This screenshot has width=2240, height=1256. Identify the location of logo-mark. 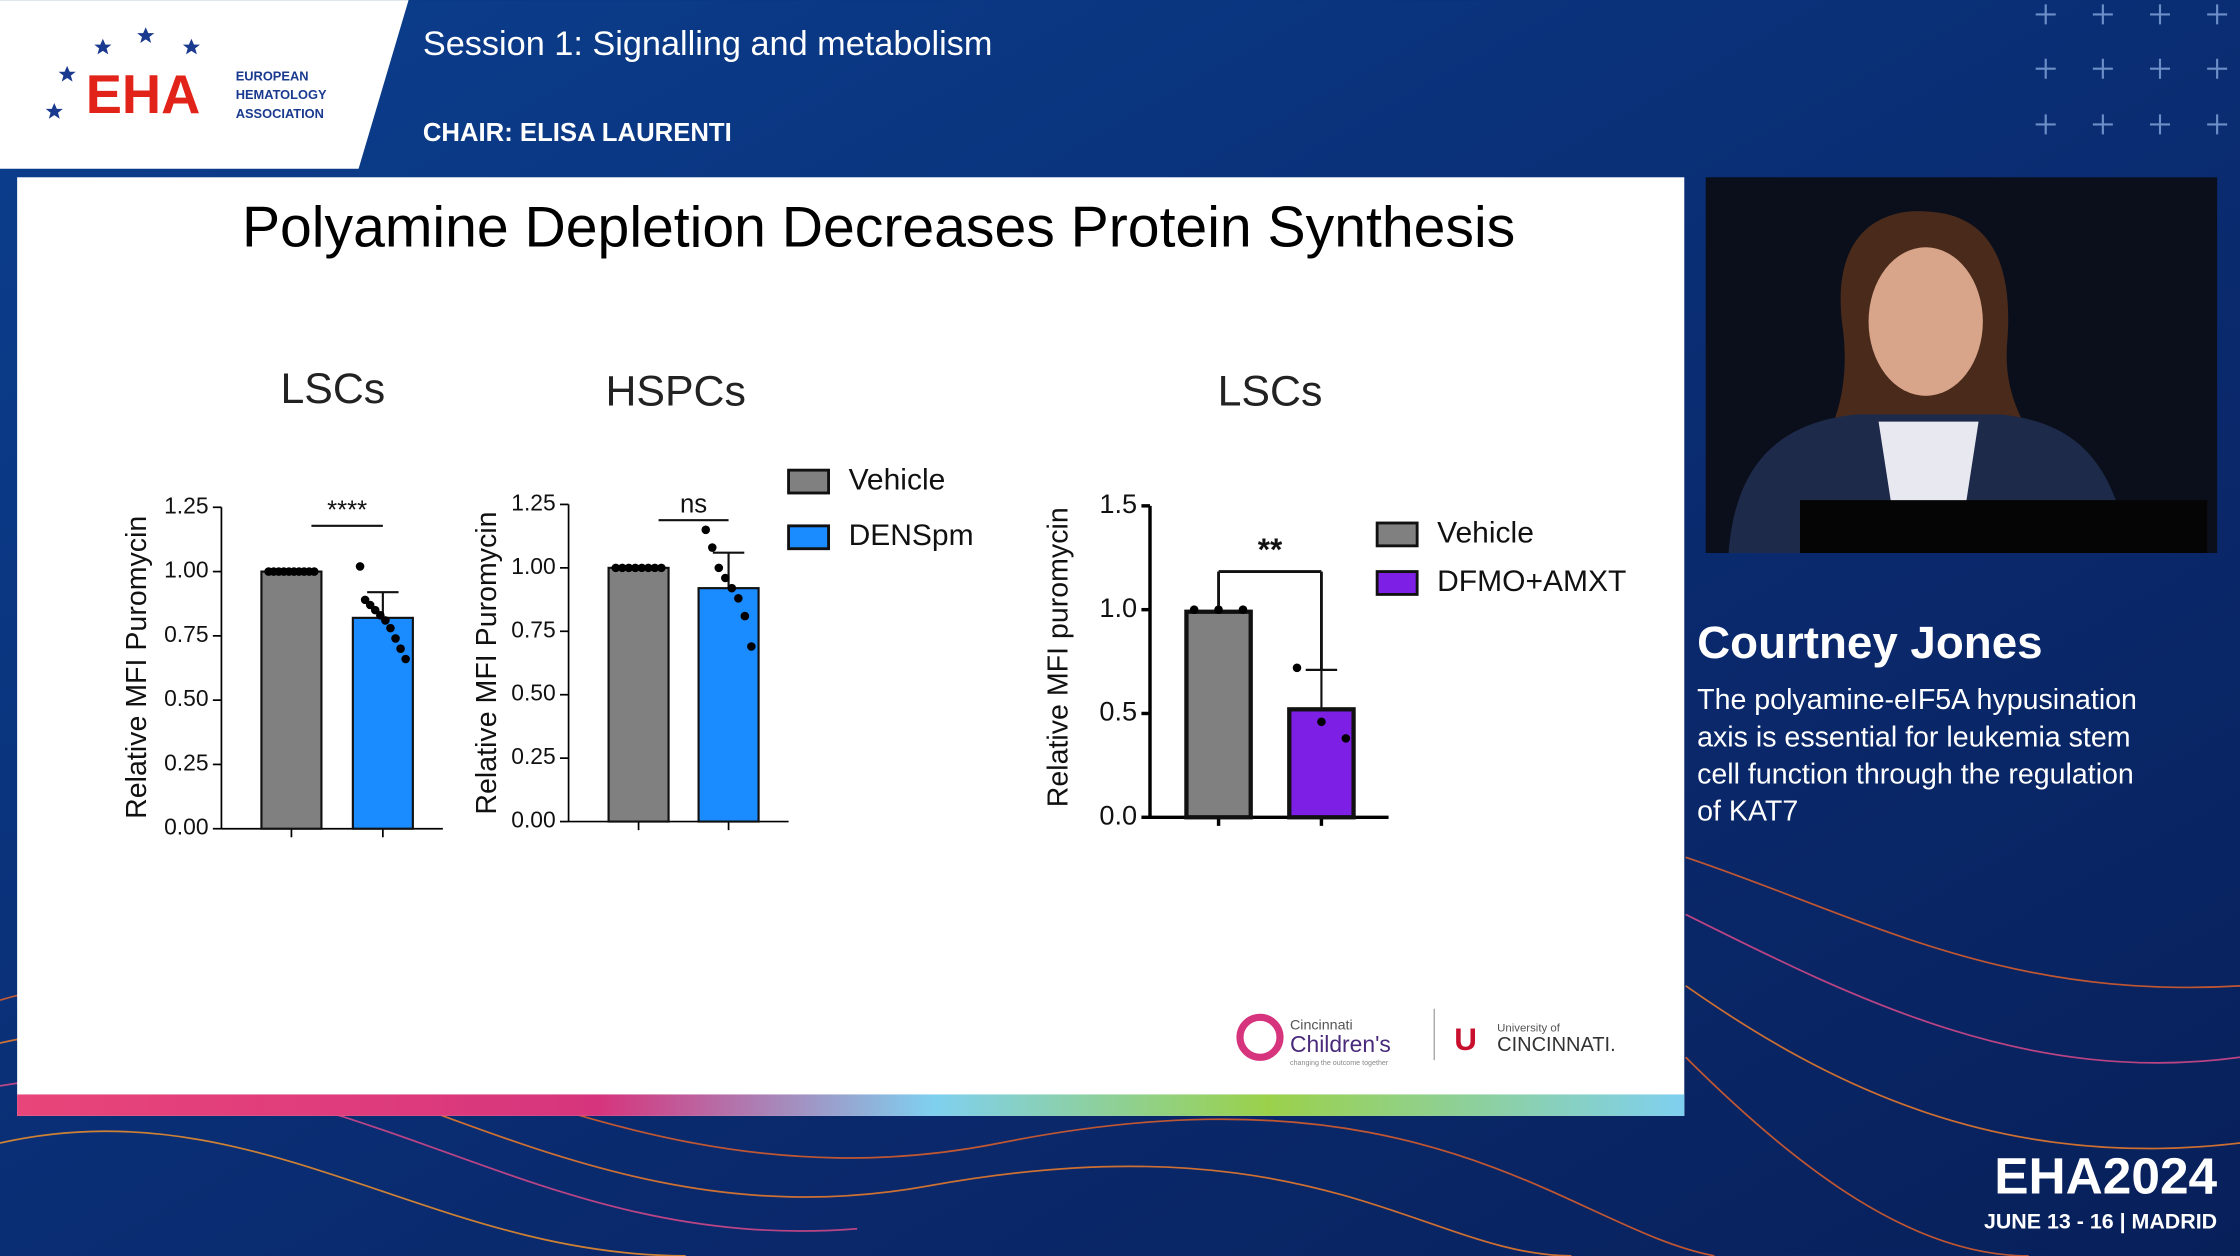
(1260, 1037).